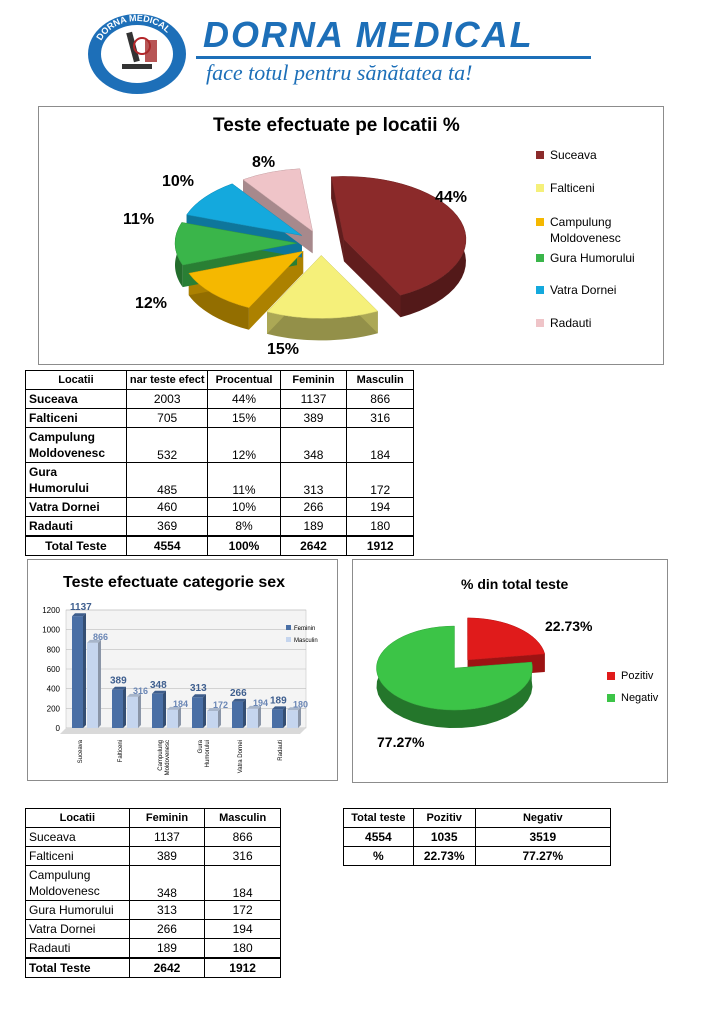  What do you see at coordinates (244, 445) in the screenshot?
I see `cell-percent: 12%` at bounding box center [244, 445].